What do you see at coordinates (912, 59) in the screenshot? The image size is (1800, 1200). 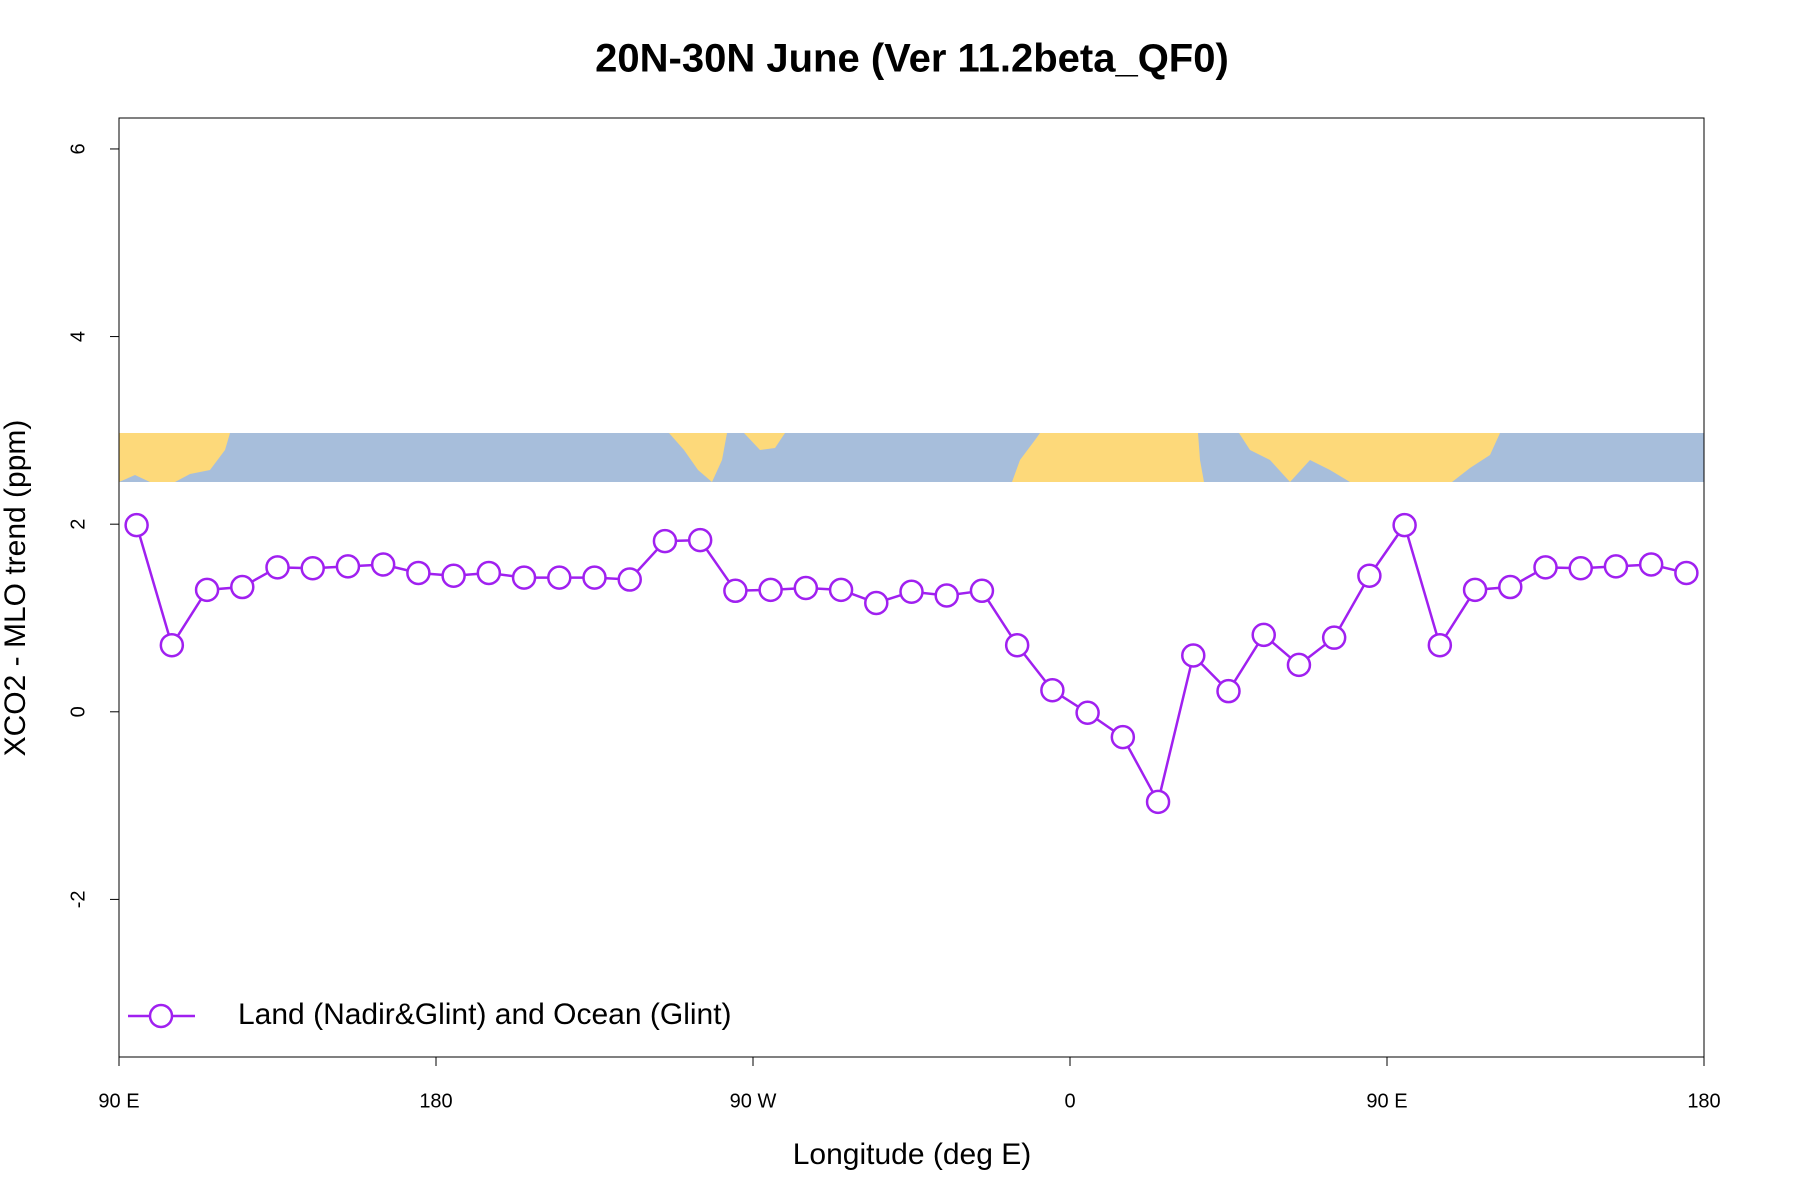 I see `chart-title: 20N-30N June (Ver 11.2beta_QF0)` at bounding box center [912, 59].